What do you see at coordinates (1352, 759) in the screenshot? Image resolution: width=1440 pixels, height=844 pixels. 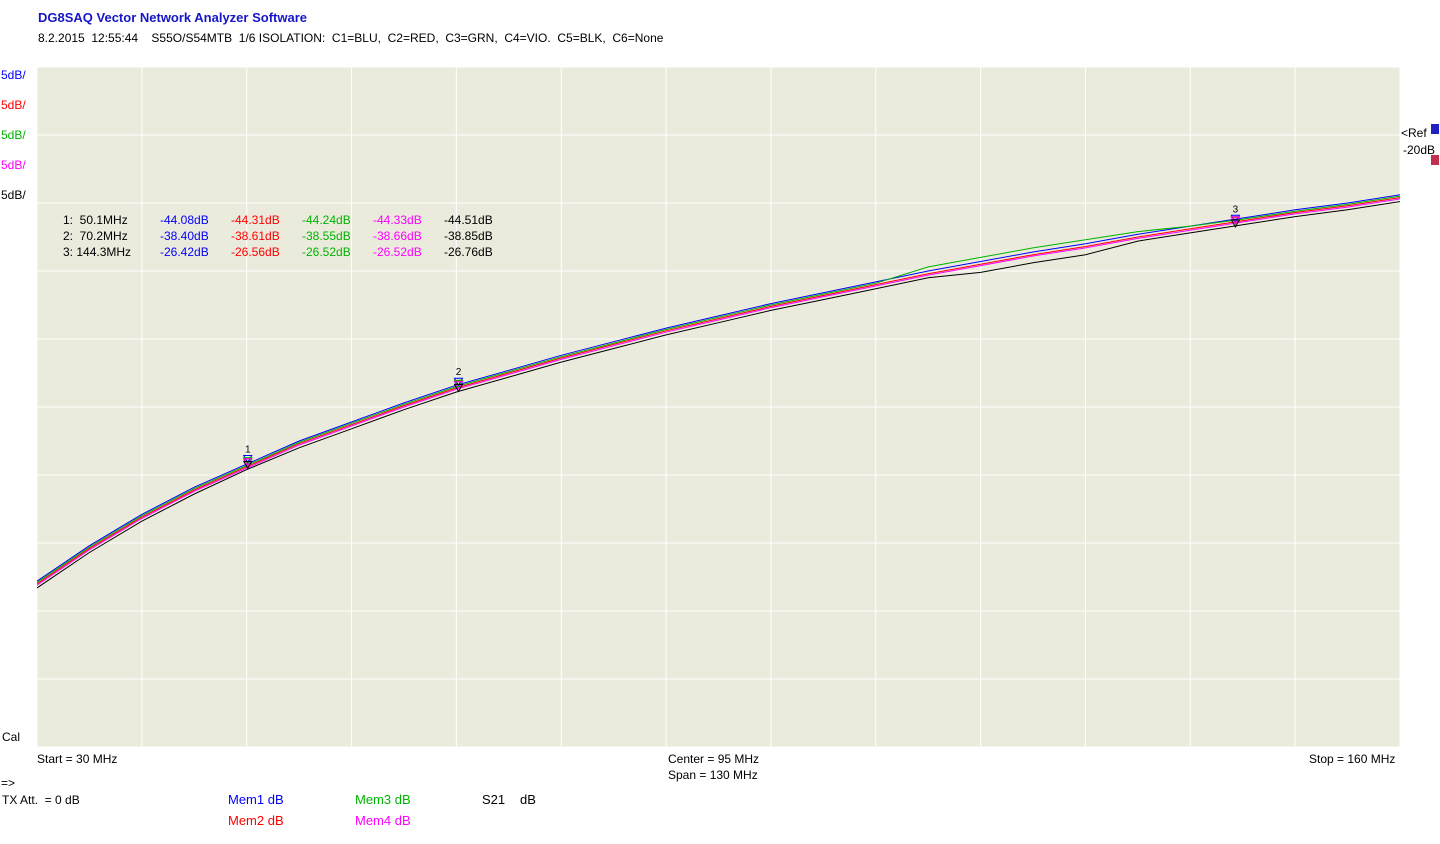 I see `stop-freq-label: Stop = 160 MHz` at bounding box center [1352, 759].